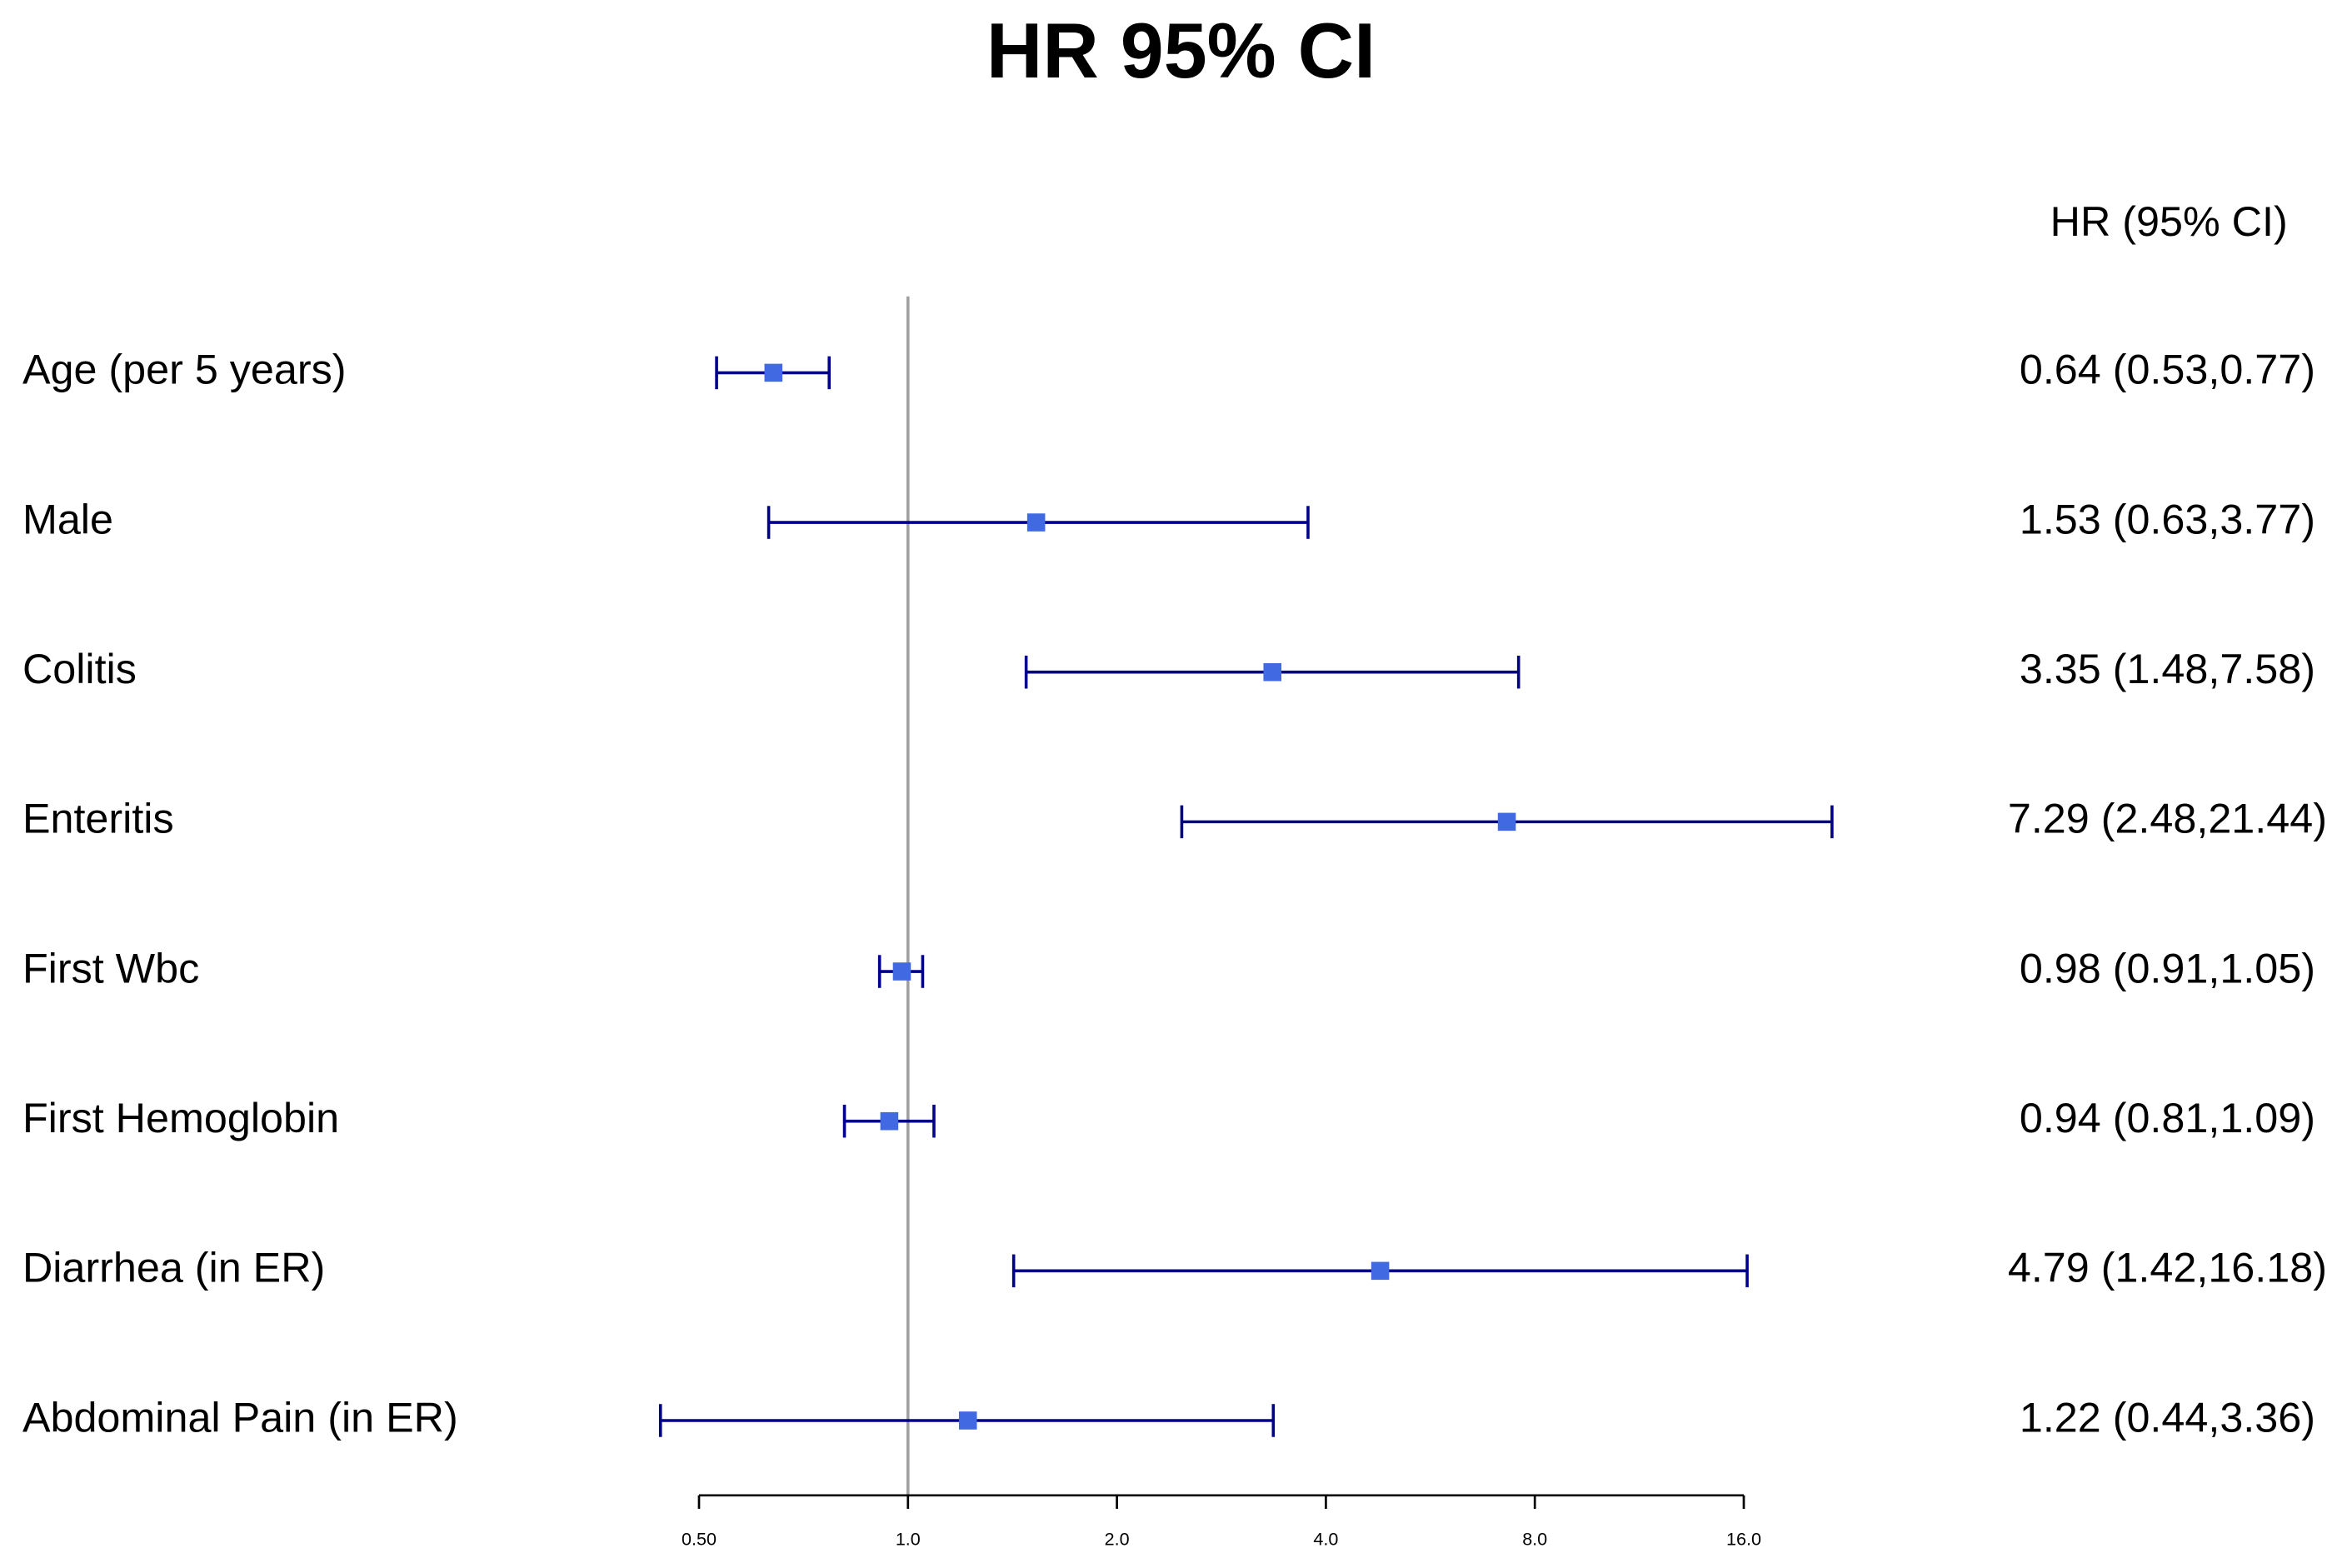 The image size is (2347, 1568). What do you see at coordinates (2167, 1117) in the screenshot?
I see `value-label: 0.94 (0.81,1.09)` at bounding box center [2167, 1117].